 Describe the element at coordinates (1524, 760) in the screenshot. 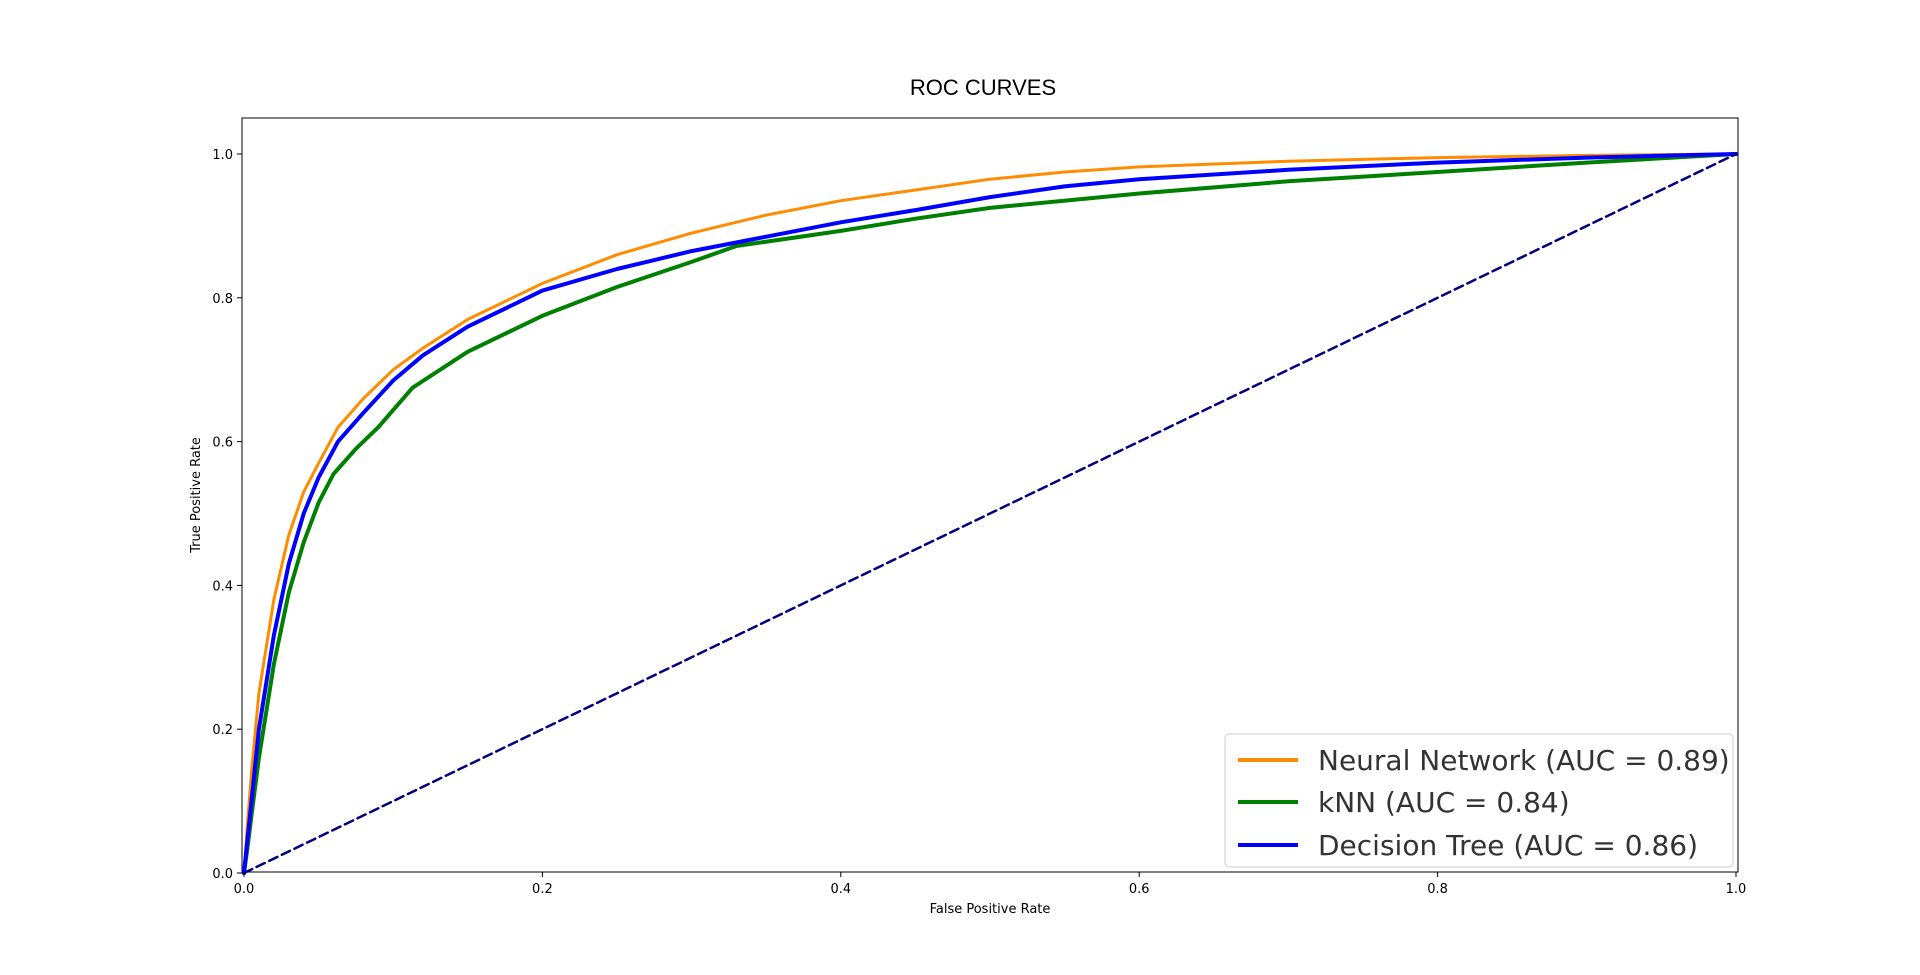

I see `legend-label: Neural Network (AUC = 0.89)` at that location.